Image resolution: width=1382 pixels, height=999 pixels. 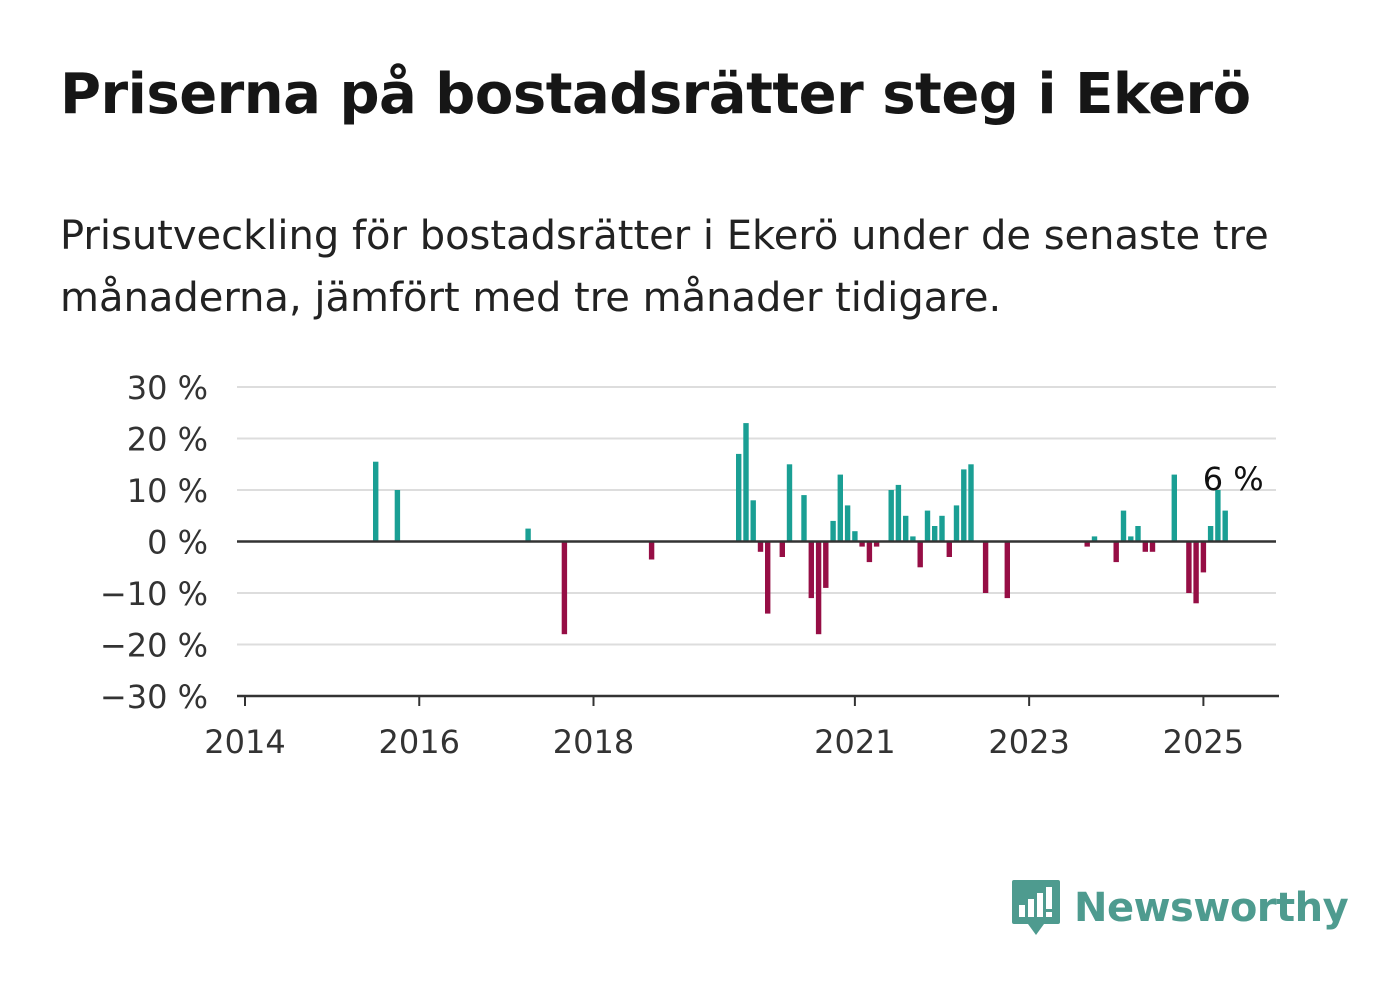 I want to click on annotations: 6 %, so click(x=1233, y=479).